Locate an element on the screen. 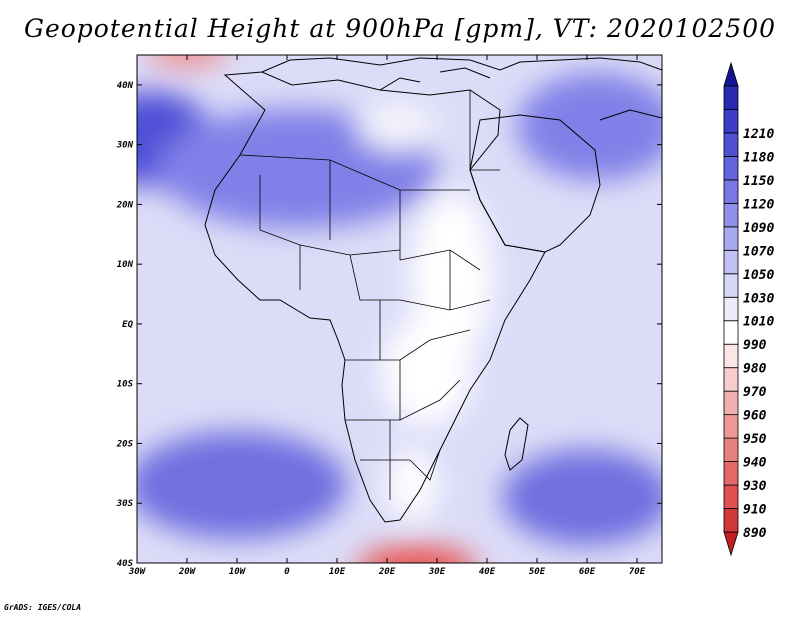 Image resolution: width=800 pixels, height=618 pixels. central-africa-low is located at coordinates (427, 371).